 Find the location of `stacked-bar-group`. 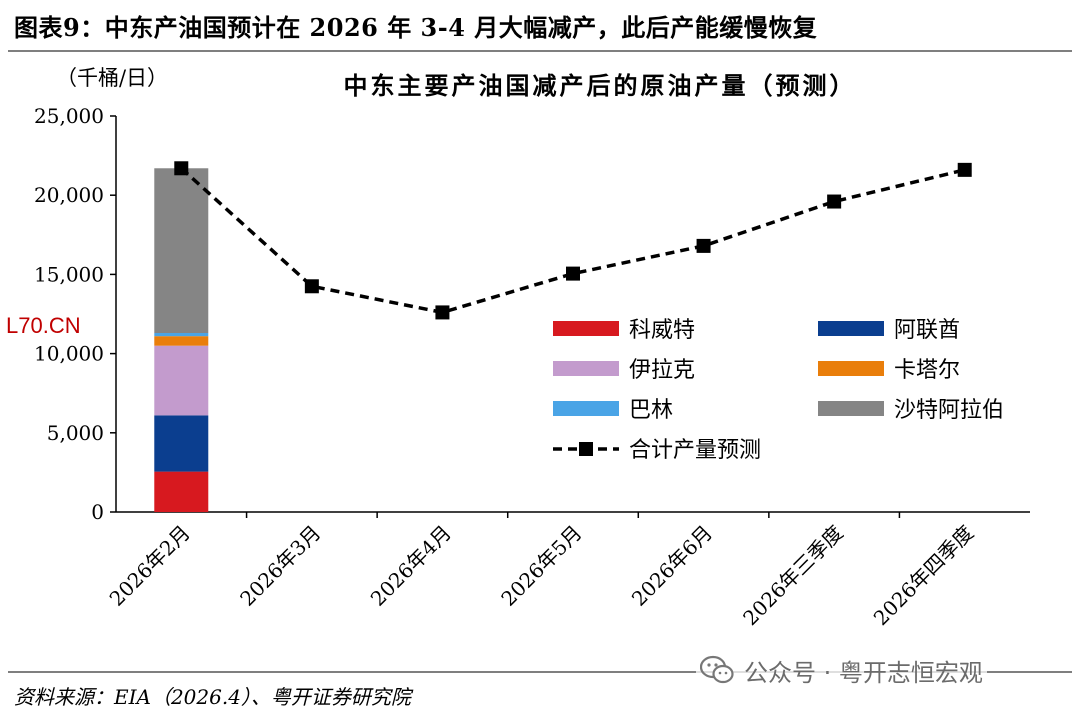

stacked-bar-group is located at coordinates (181, 340).